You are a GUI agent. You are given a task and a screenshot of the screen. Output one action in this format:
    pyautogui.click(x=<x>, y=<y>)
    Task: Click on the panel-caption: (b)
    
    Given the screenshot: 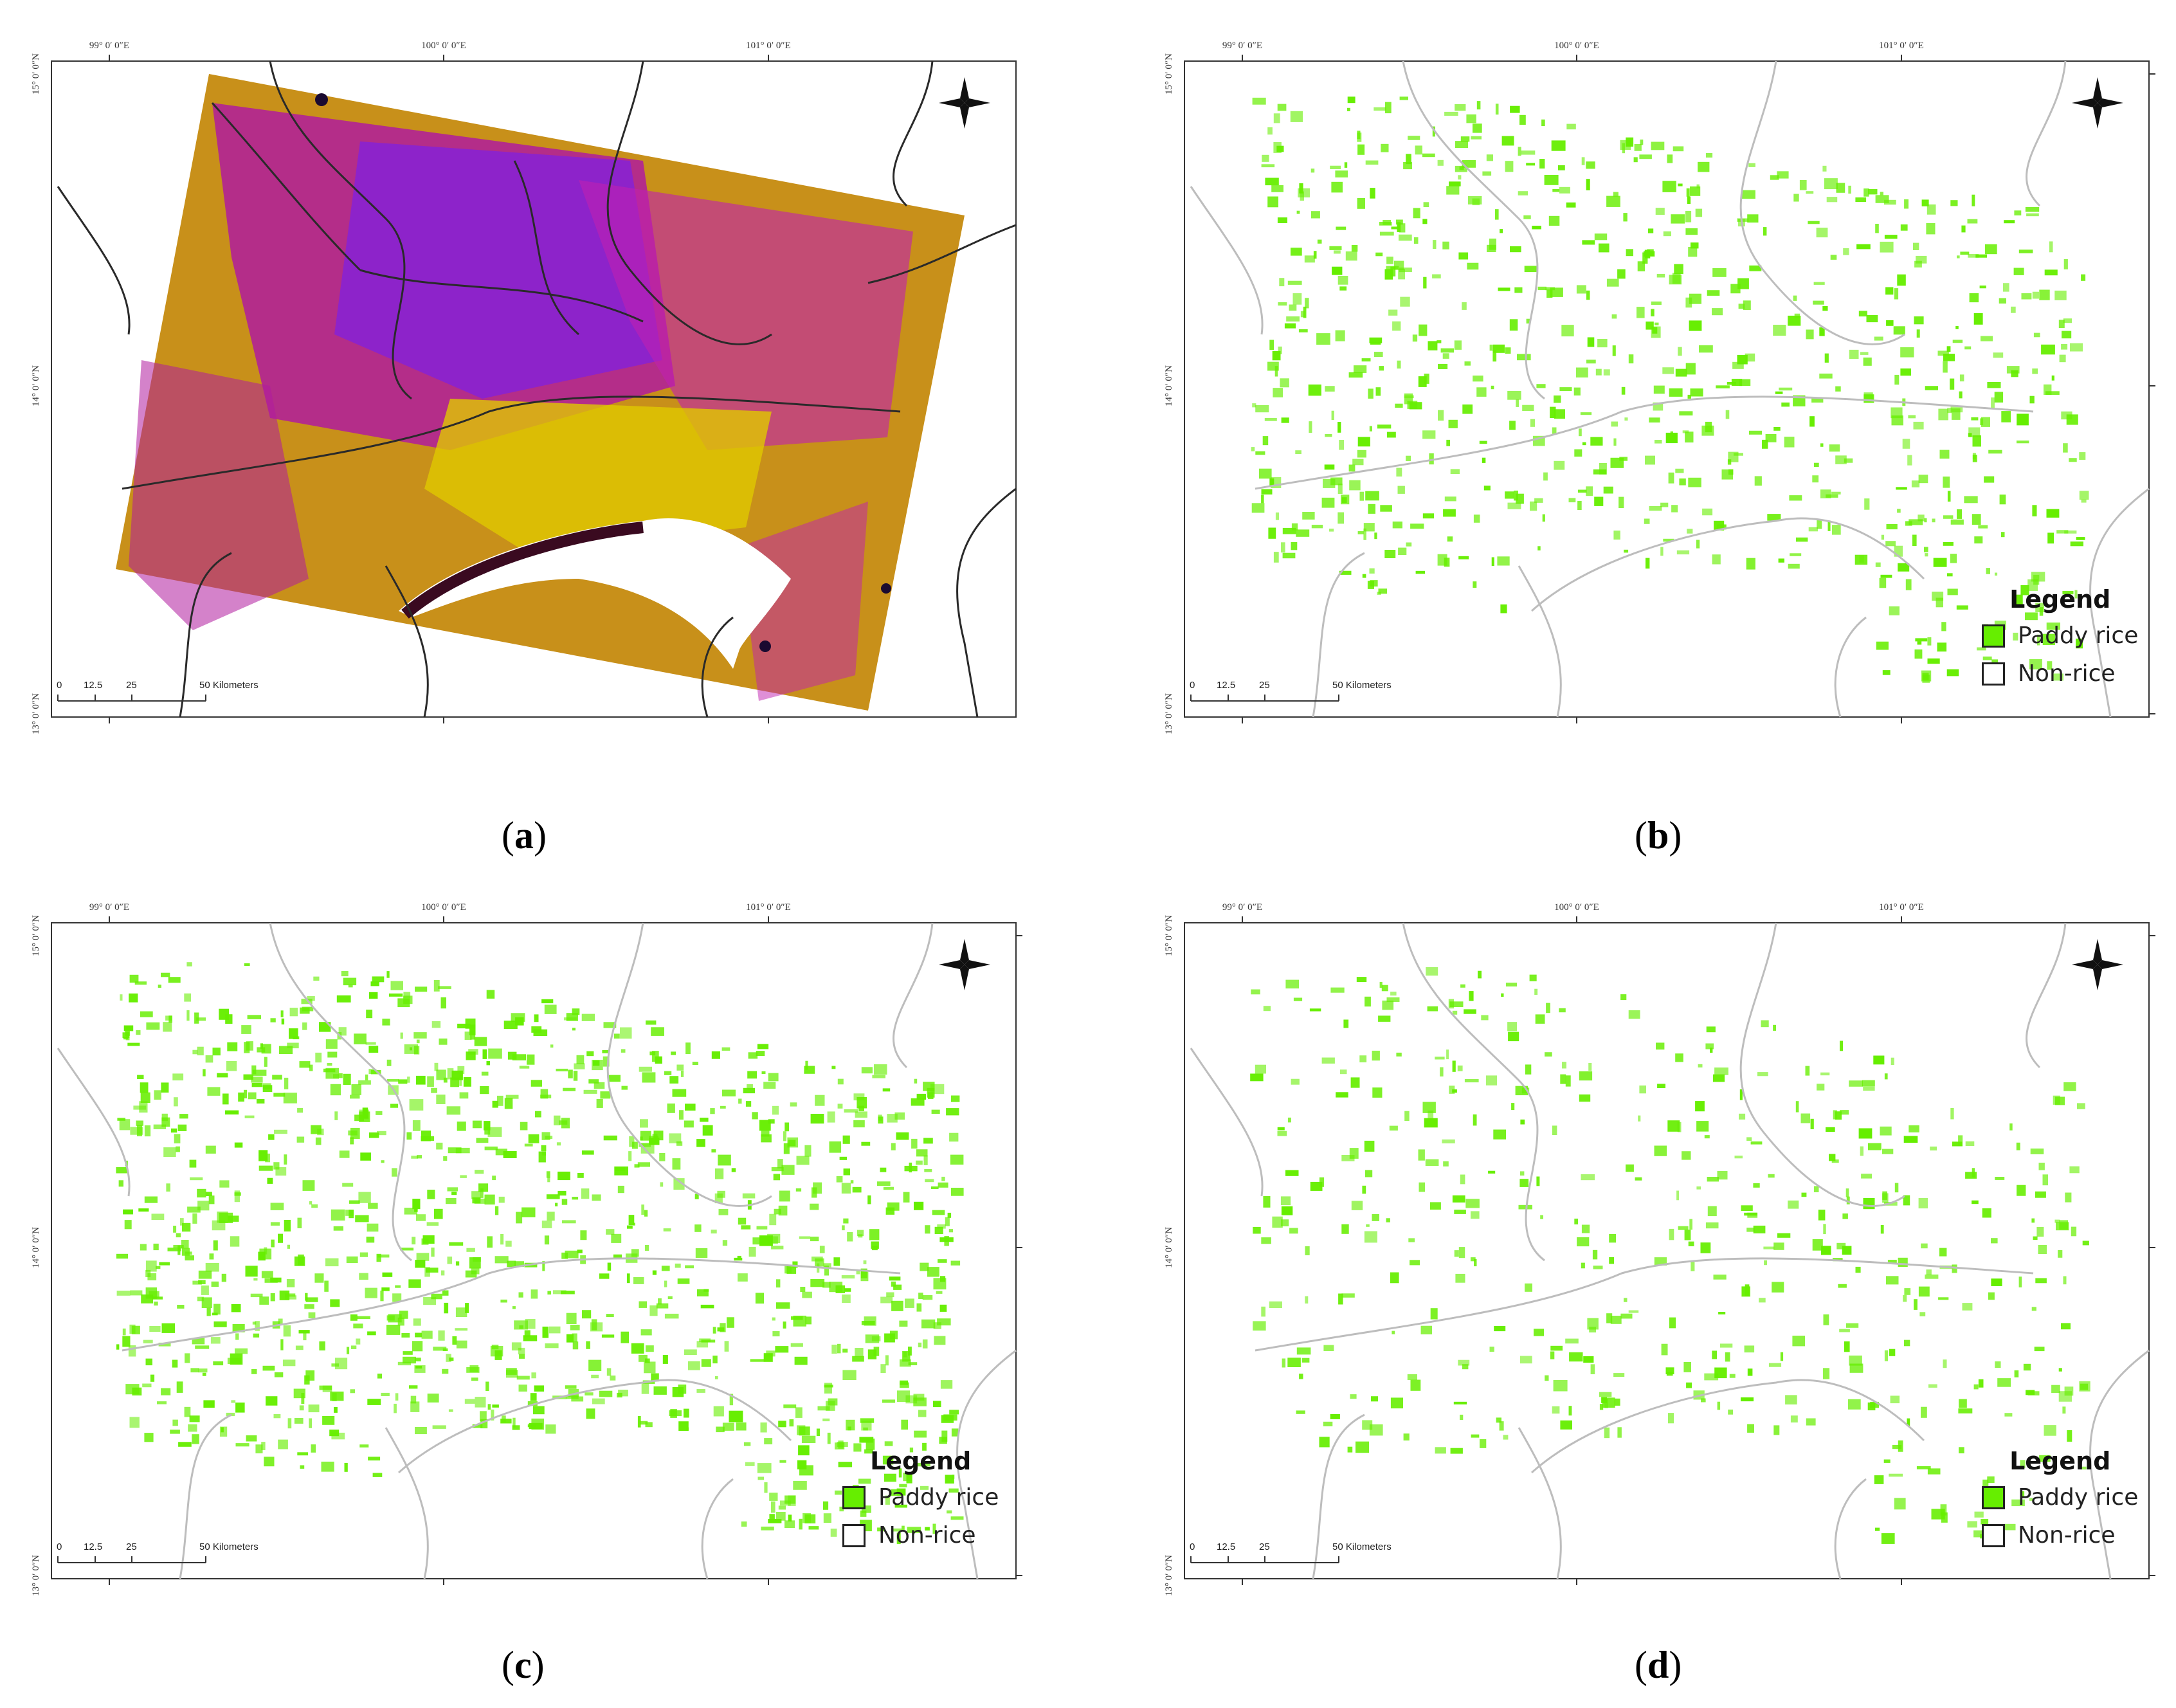 What is the action you would take?
    pyautogui.click(x=1658, y=835)
    